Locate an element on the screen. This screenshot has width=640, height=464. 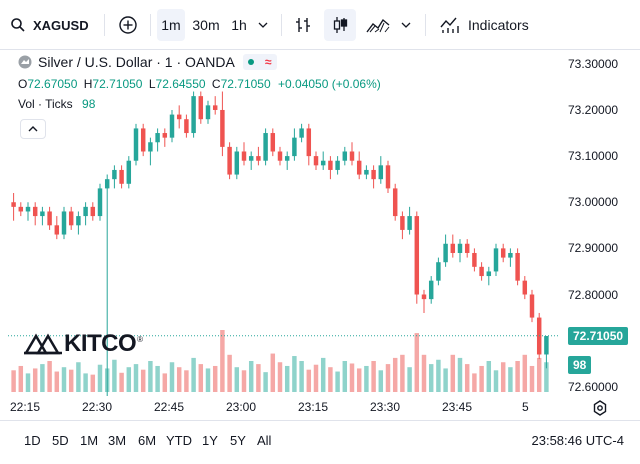
interval-30m: 30m is located at coordinates (206, 25).